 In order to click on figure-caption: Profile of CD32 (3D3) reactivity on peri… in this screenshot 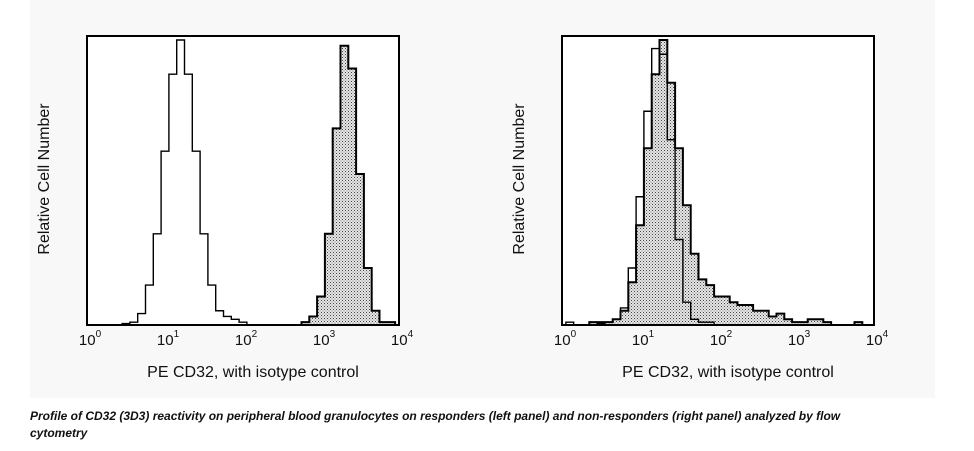, I will do `click(435, 424)`.